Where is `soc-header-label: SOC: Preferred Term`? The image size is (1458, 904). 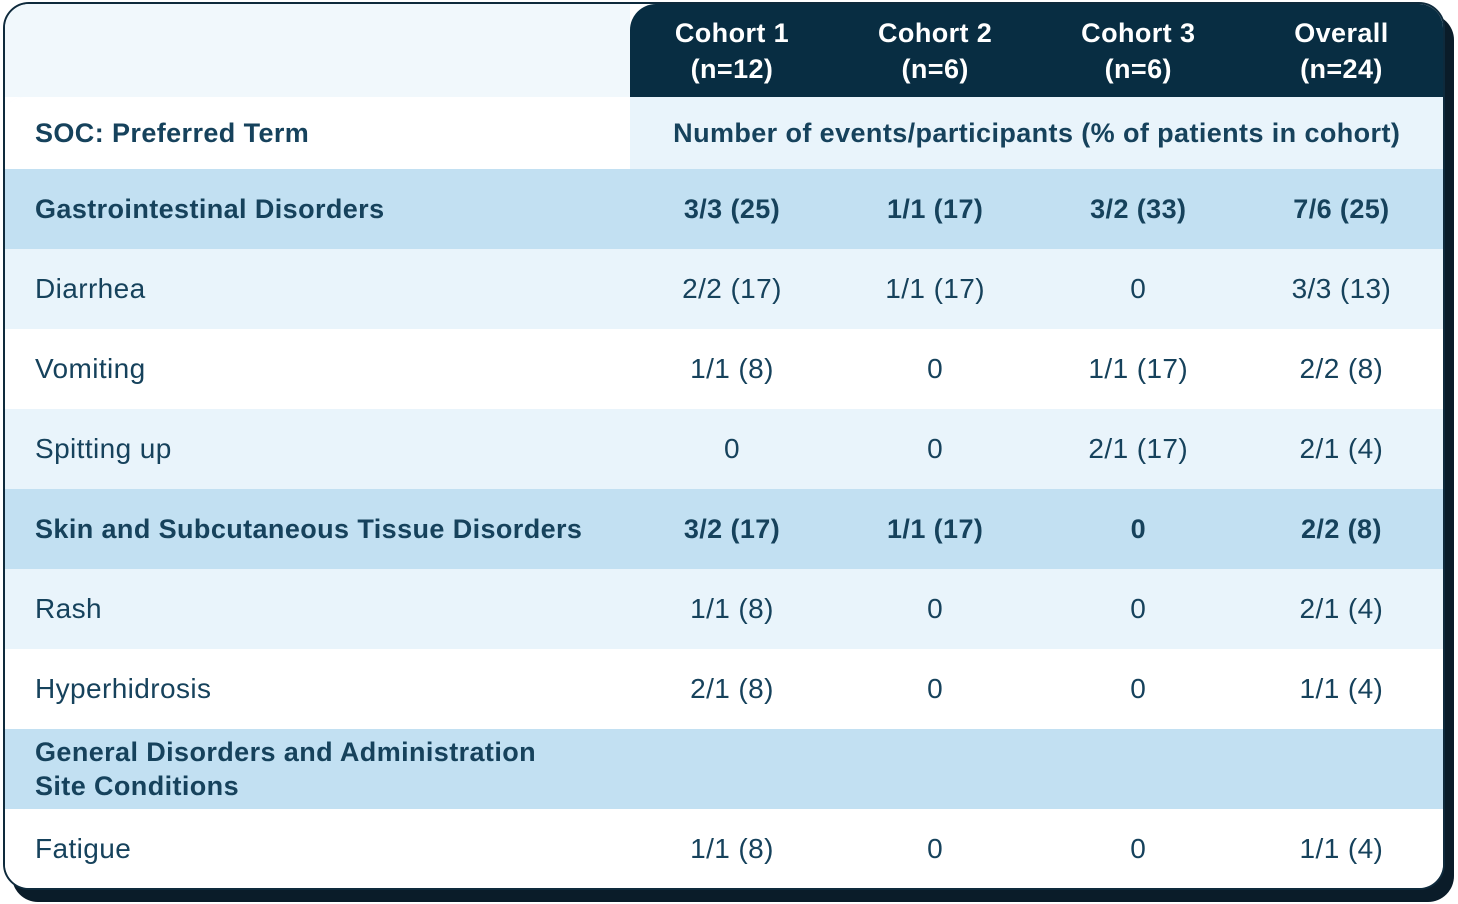
soc-header-label: SOC: Preferred Term is located at coordinates (172, 132).